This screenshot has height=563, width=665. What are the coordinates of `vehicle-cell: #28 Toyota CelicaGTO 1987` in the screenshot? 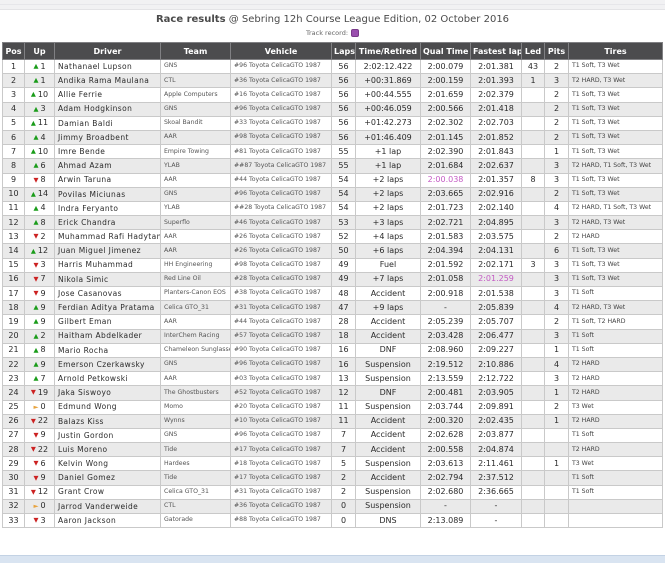 It's located at (281, 279).